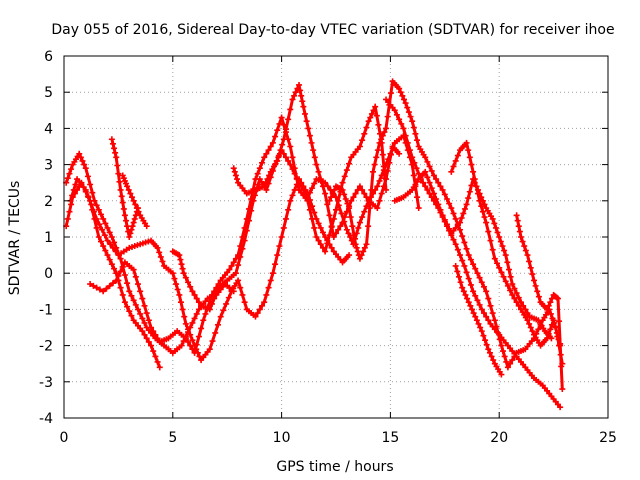 This screenshot has height=480, width=640. Describe the element at coordinates (48, 166) in the screenshot. I see `y-tick-label: 3` at that location.